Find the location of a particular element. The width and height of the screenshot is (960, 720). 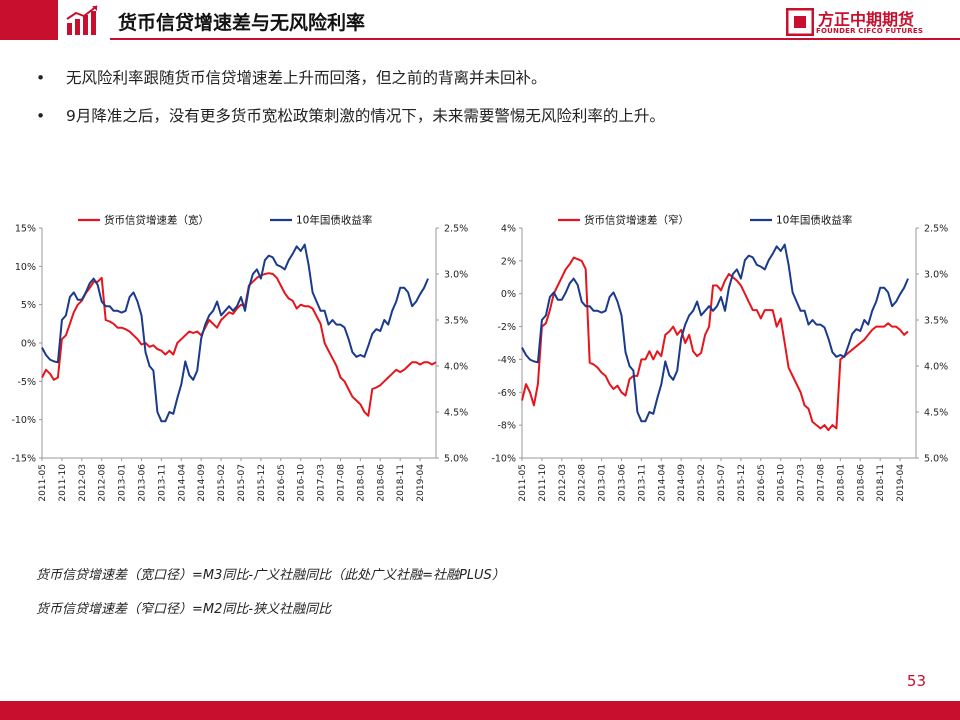

title-underline is located at coordinates (535, 39).